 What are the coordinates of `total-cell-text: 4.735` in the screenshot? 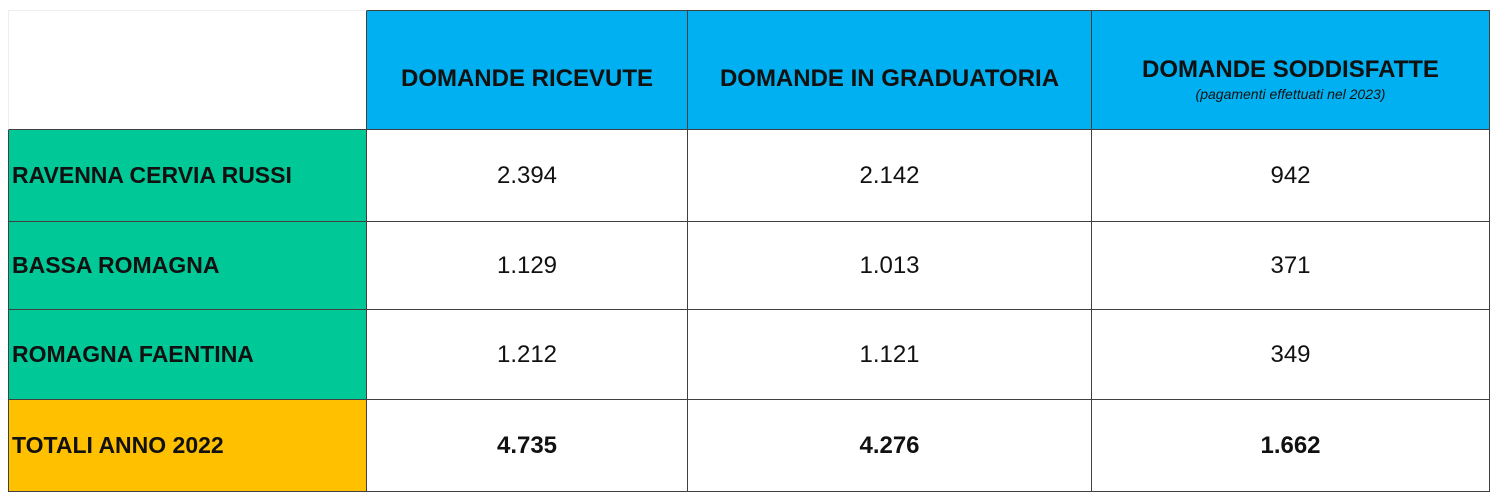 It's located at (527, 445).